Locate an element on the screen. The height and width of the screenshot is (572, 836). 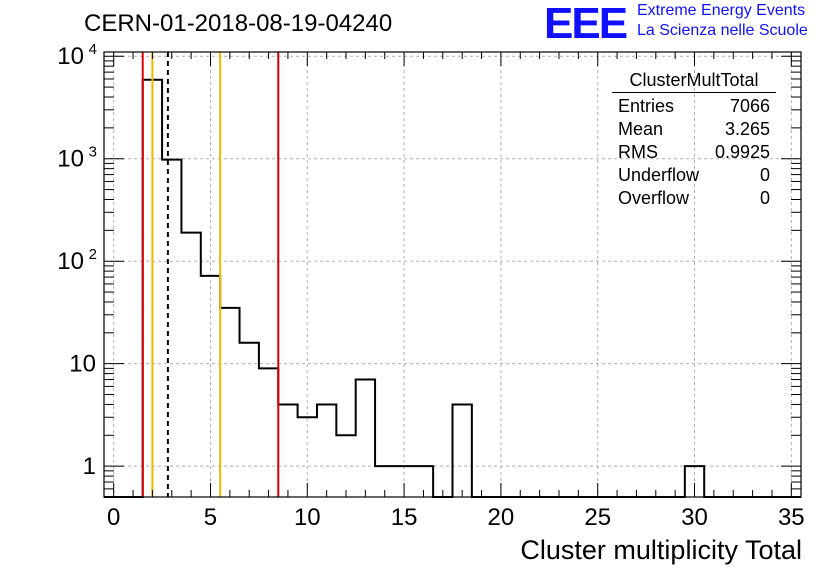
stats-row: RMS 0.9925 is located at coordinates (694, 152).